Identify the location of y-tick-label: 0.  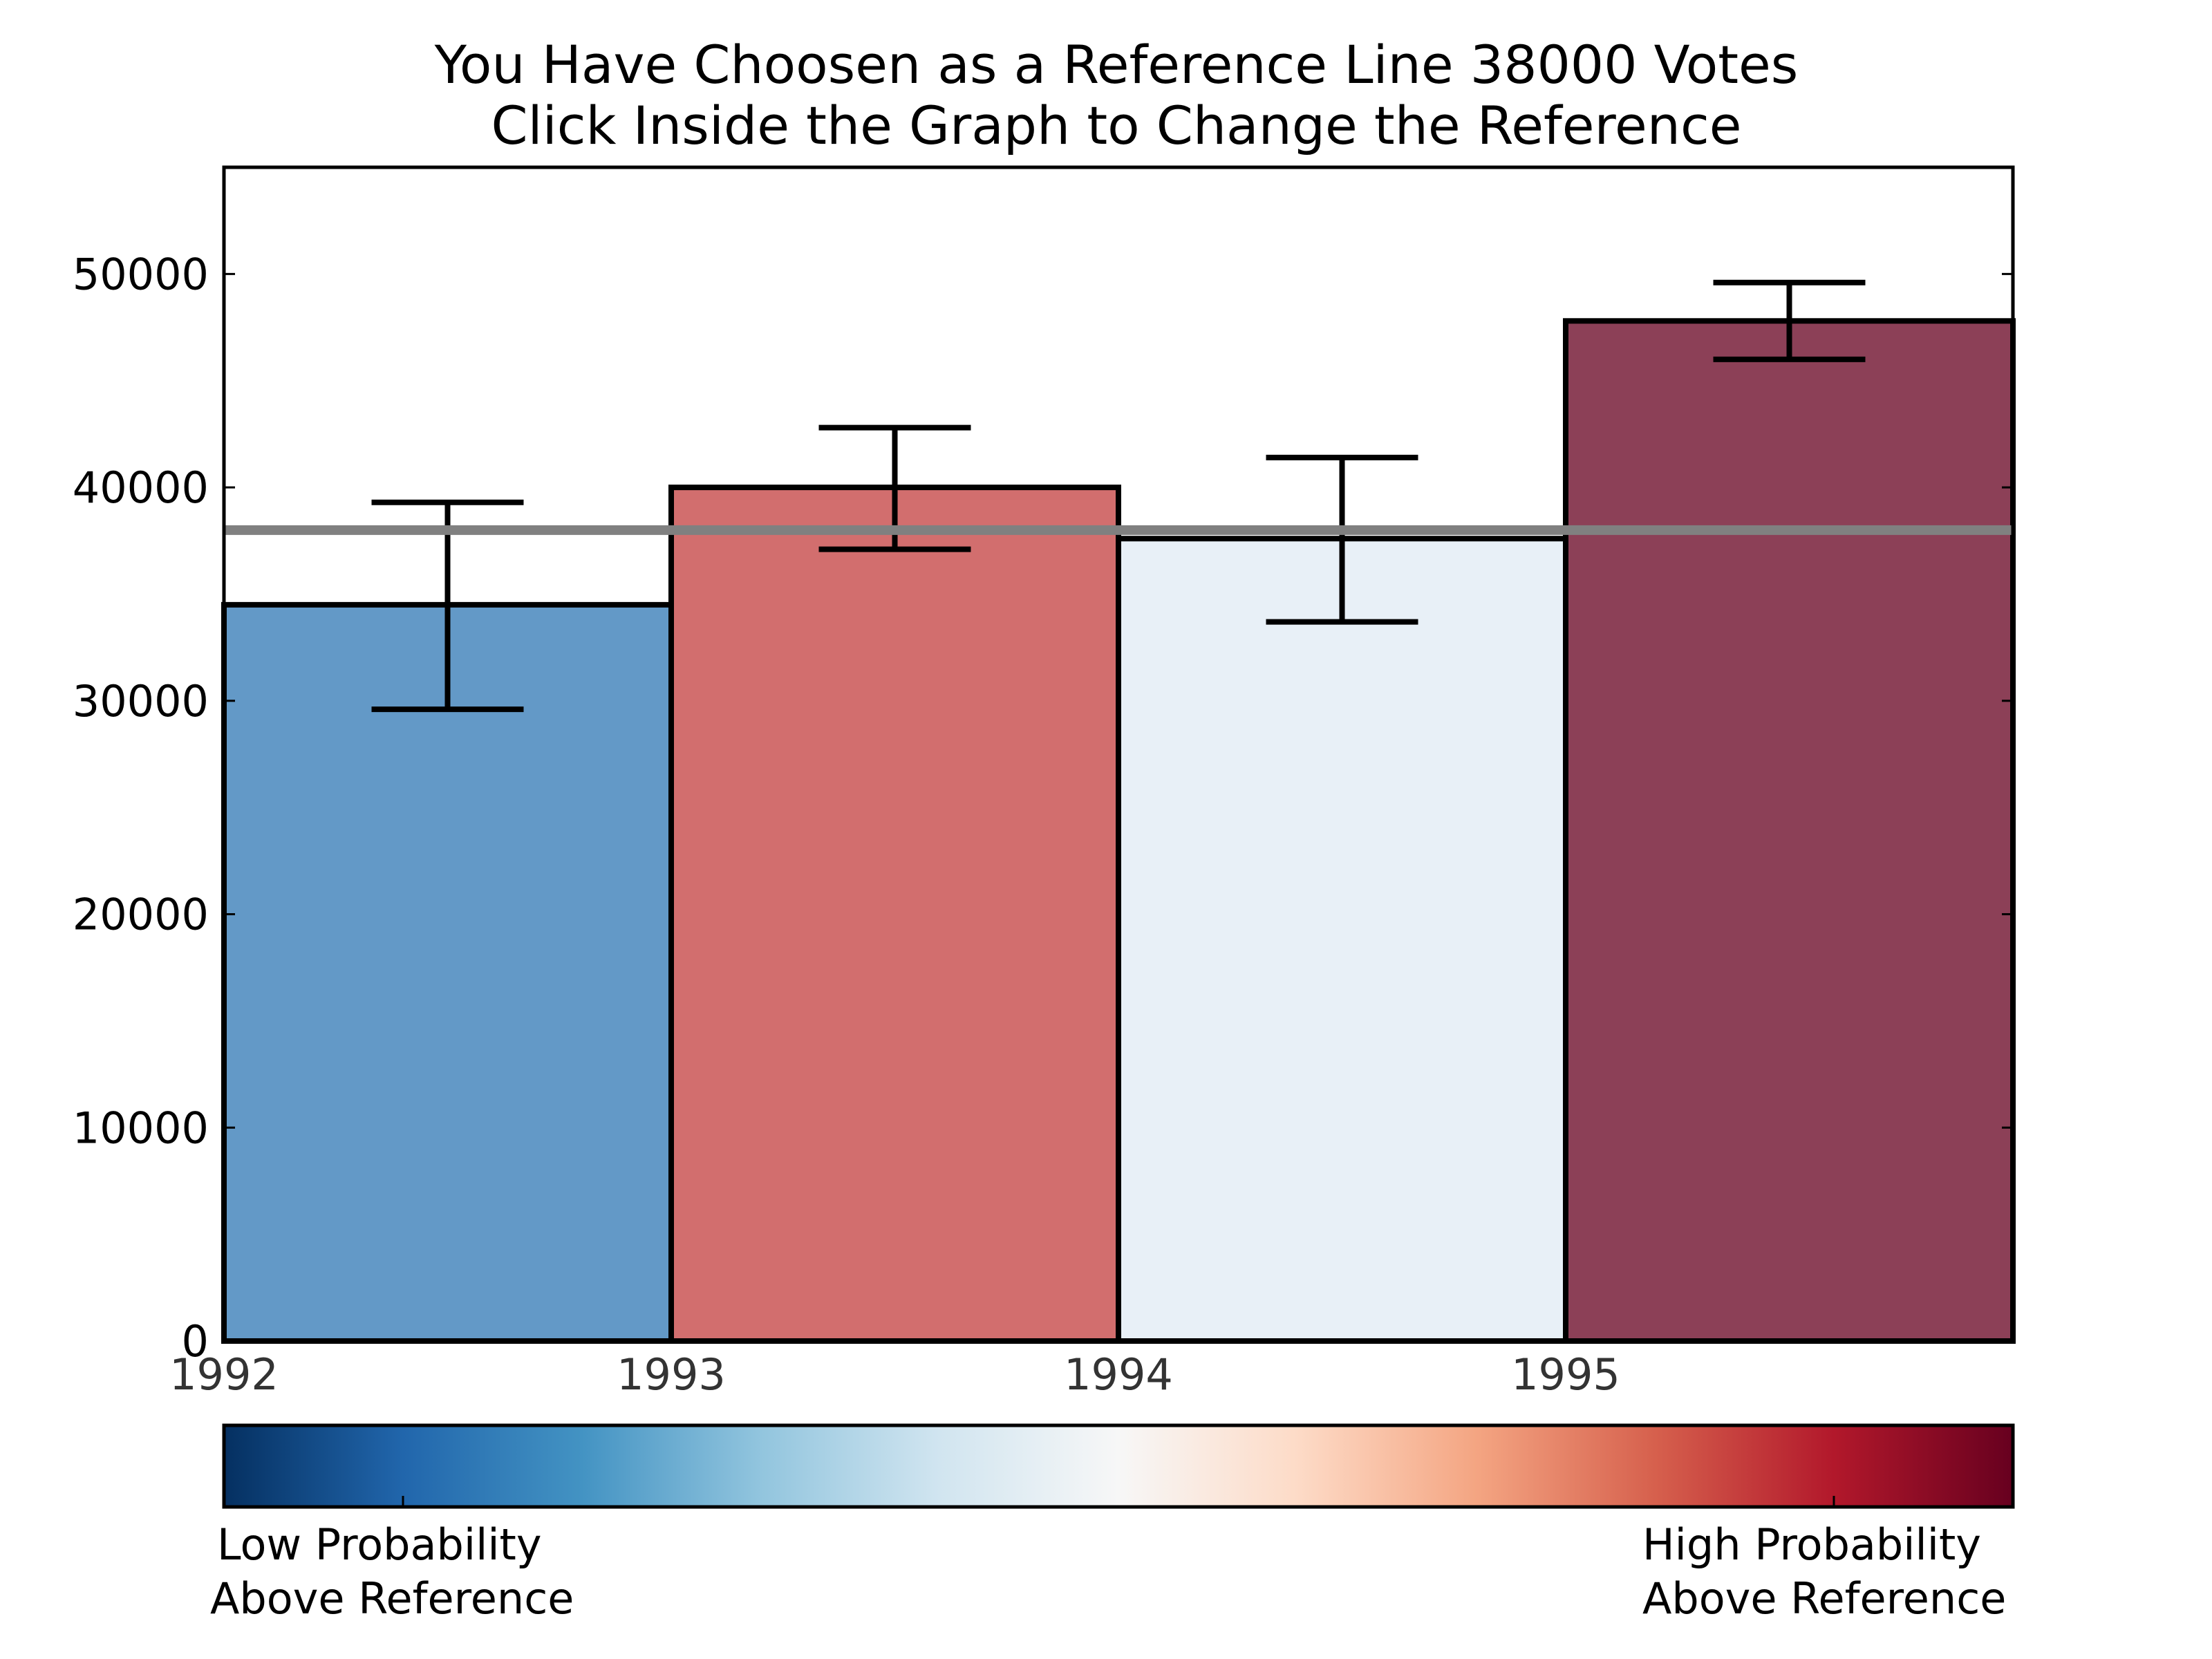
(195, 1342).